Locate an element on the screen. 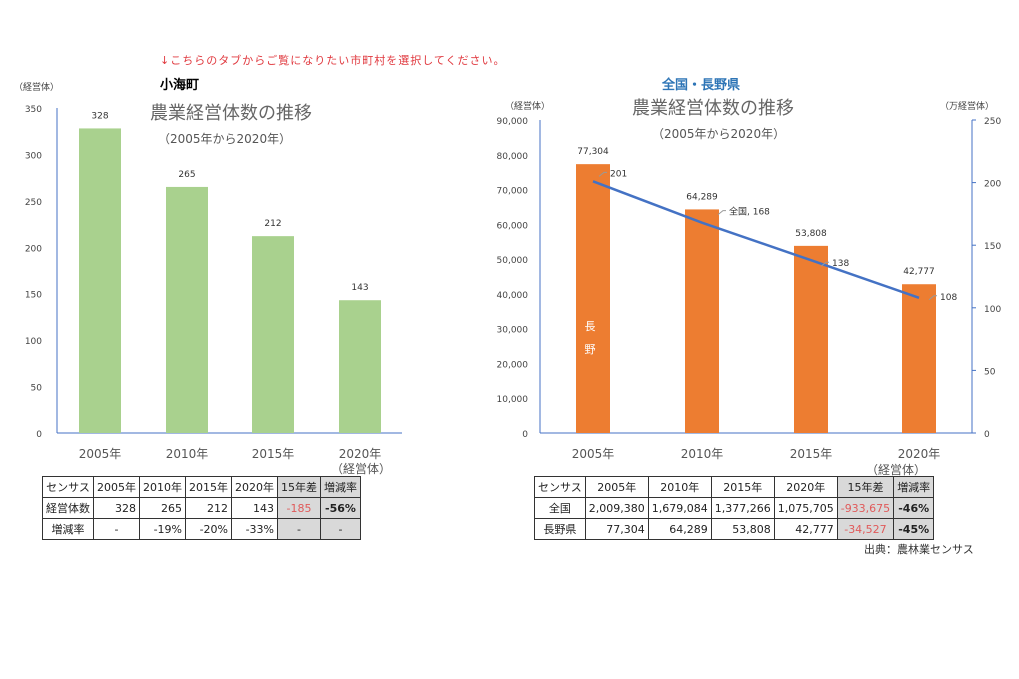  table-cell: -20% is located at coordinates (208, 529).